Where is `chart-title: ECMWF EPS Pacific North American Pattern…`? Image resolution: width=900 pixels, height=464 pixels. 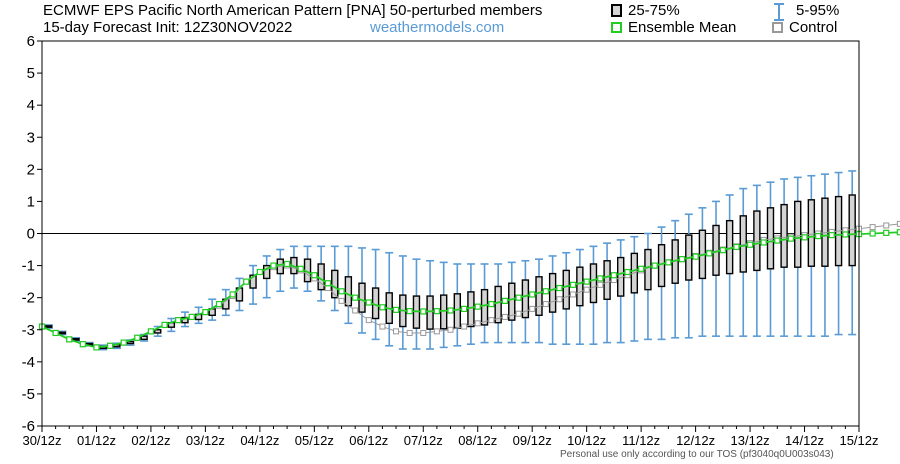
chart-title: ECMWF EPS Pacific North American Pattern… is located at coordinates (293, 10).